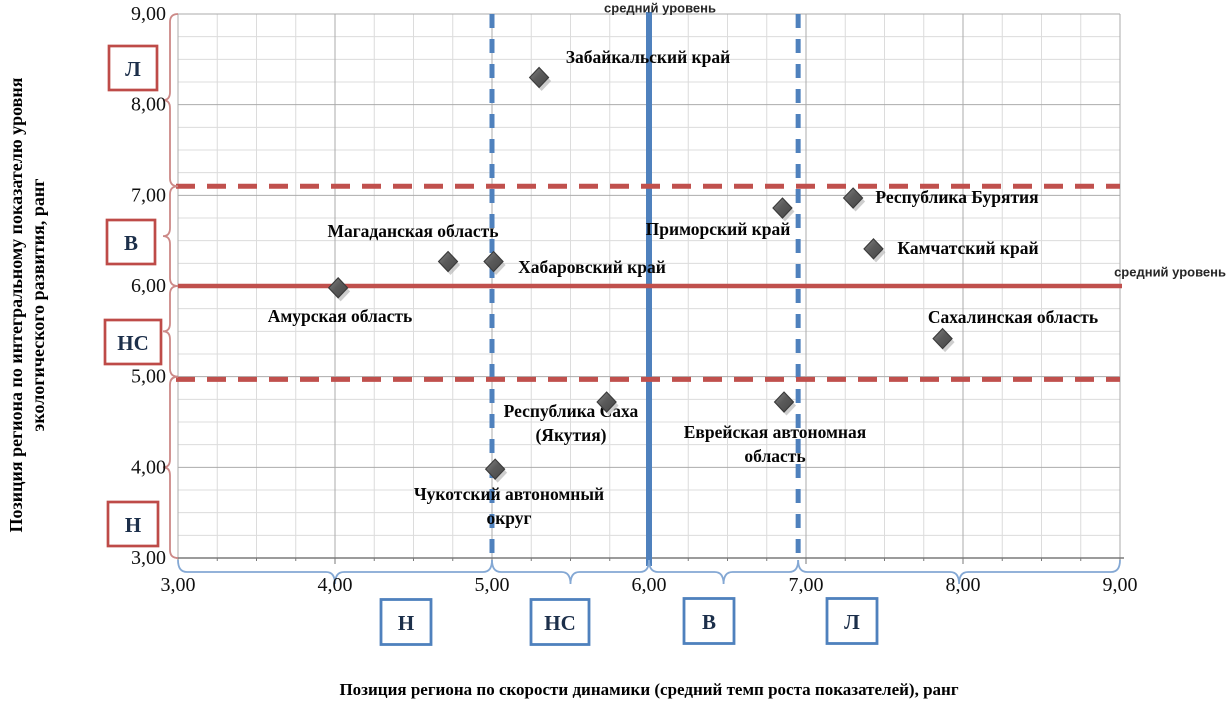 This screenshot has width=1228, height=719. Describe the element at coordinates (1120, 585) in the screenshot. I see `x-tick-label: 9,00` at that location.